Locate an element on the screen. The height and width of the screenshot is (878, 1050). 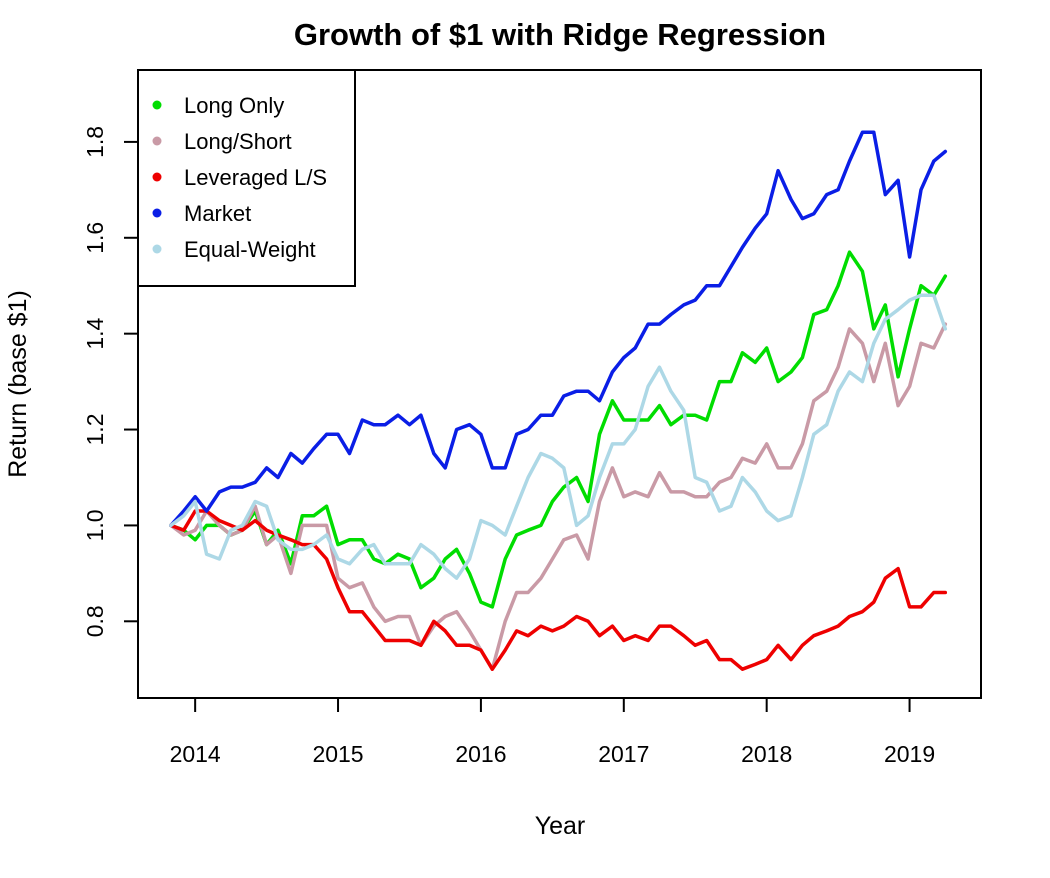
x-tick-label: 2018 is located at coordinates (766, 754).